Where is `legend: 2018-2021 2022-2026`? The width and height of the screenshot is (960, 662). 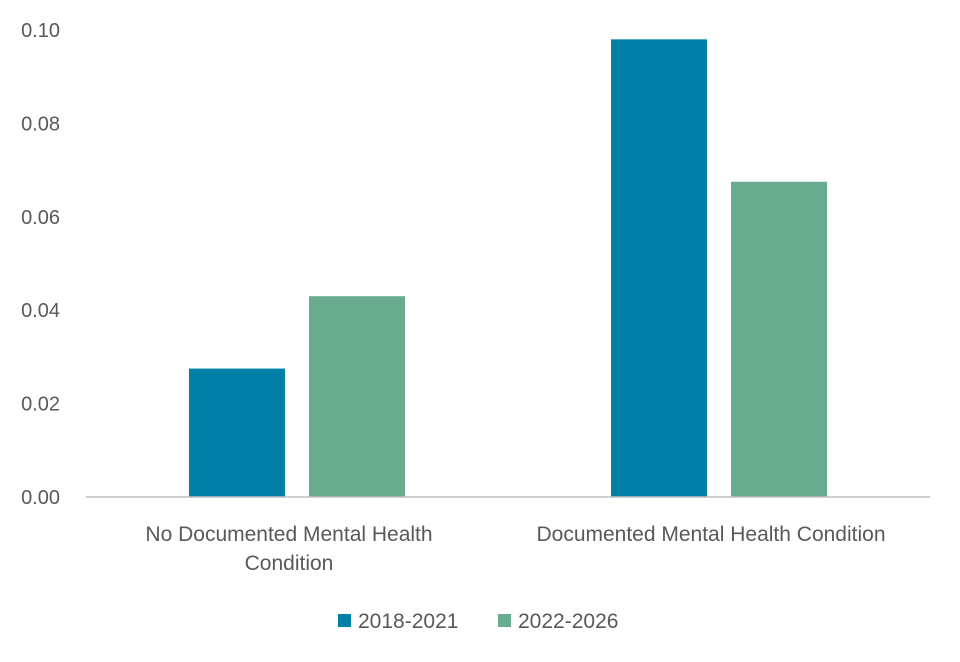
legend: 2018-2021 2022-2026 is located at coordinates (478, 621).